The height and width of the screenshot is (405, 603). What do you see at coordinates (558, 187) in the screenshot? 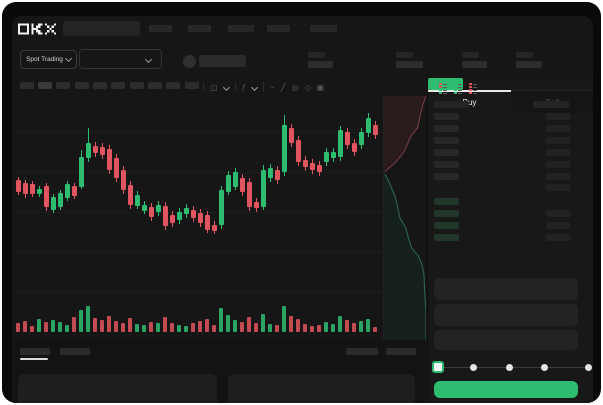
I see `orderbook-value-placeholder` at bounding box center [558, 187].